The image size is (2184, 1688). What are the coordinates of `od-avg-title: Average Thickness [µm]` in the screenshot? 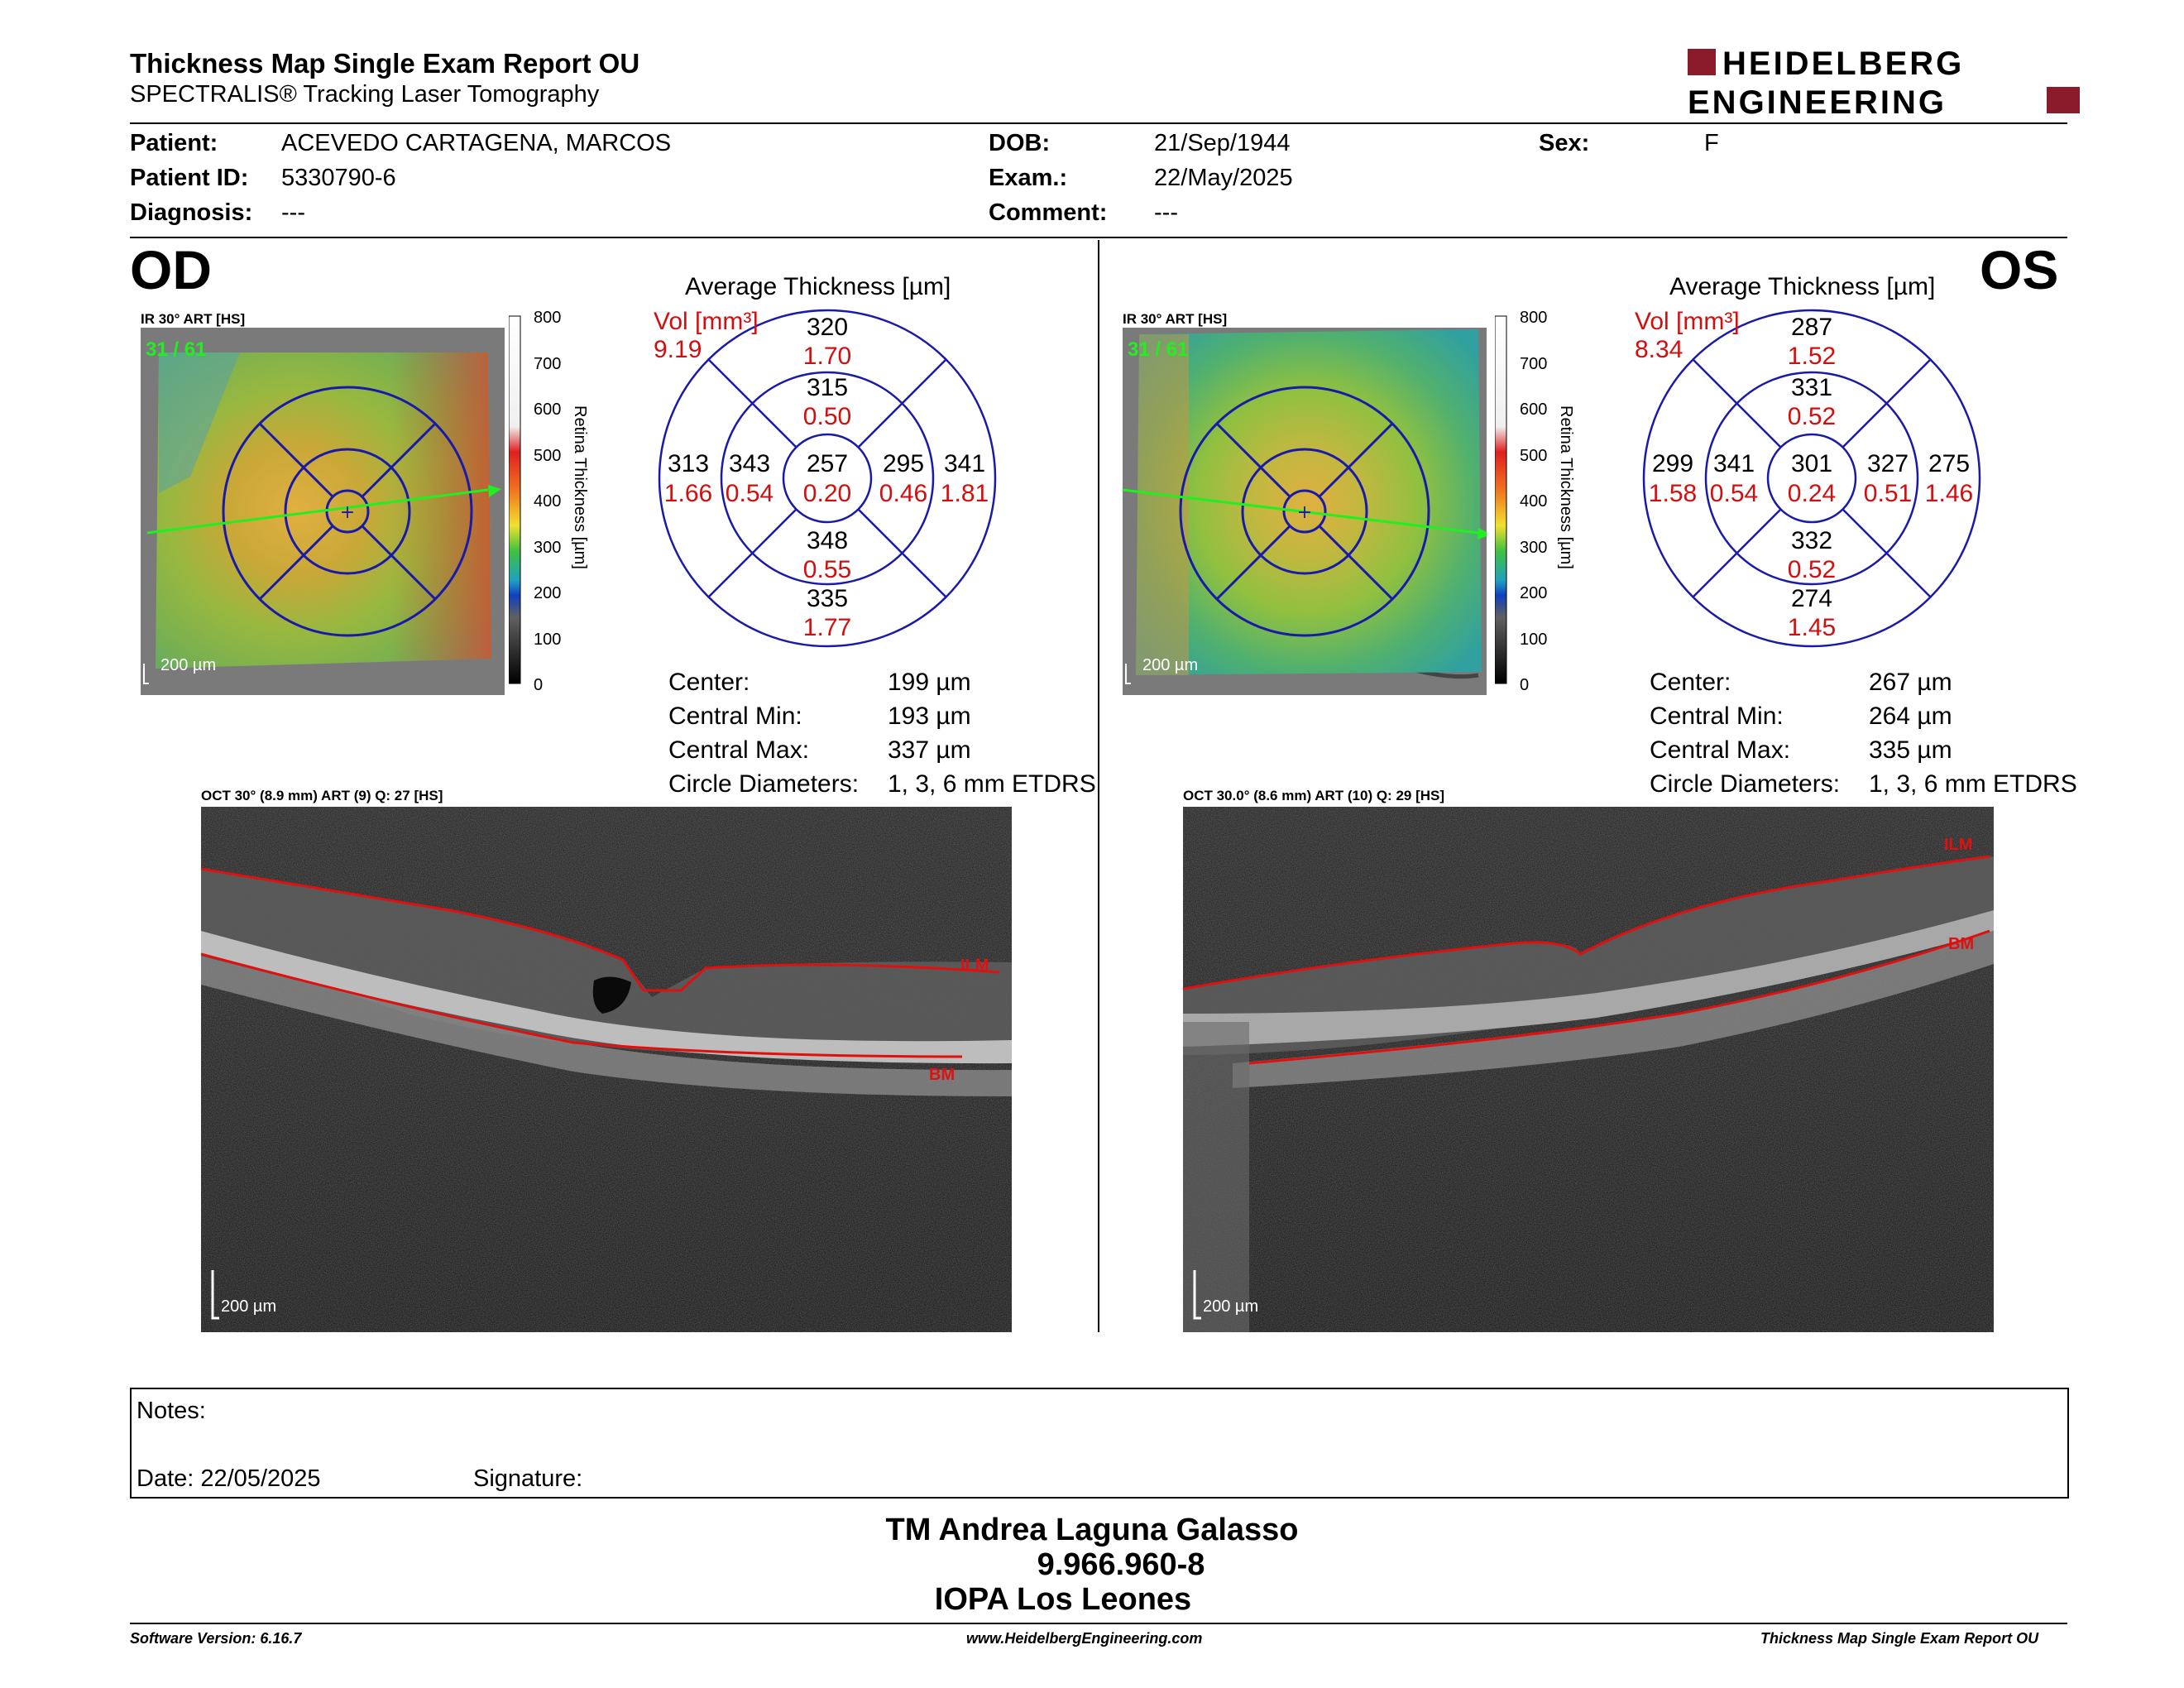 It's located at (818, 286).